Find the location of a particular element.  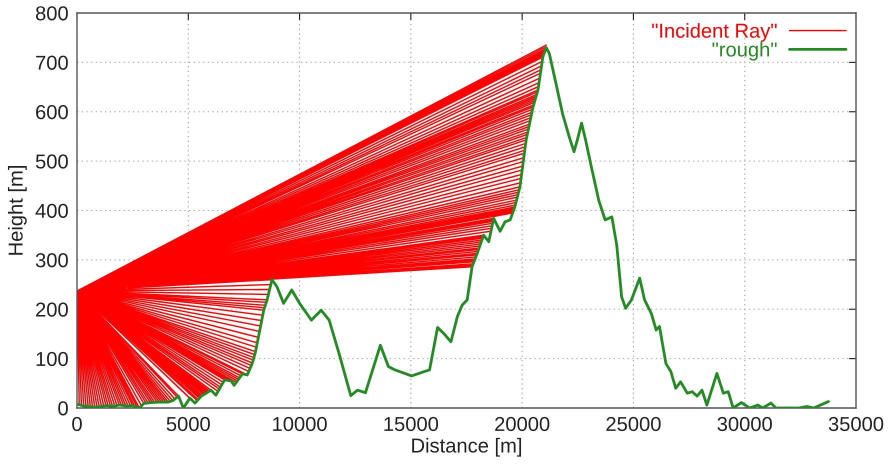

y-tick-label: 600 is located at coordinates (52, 112).